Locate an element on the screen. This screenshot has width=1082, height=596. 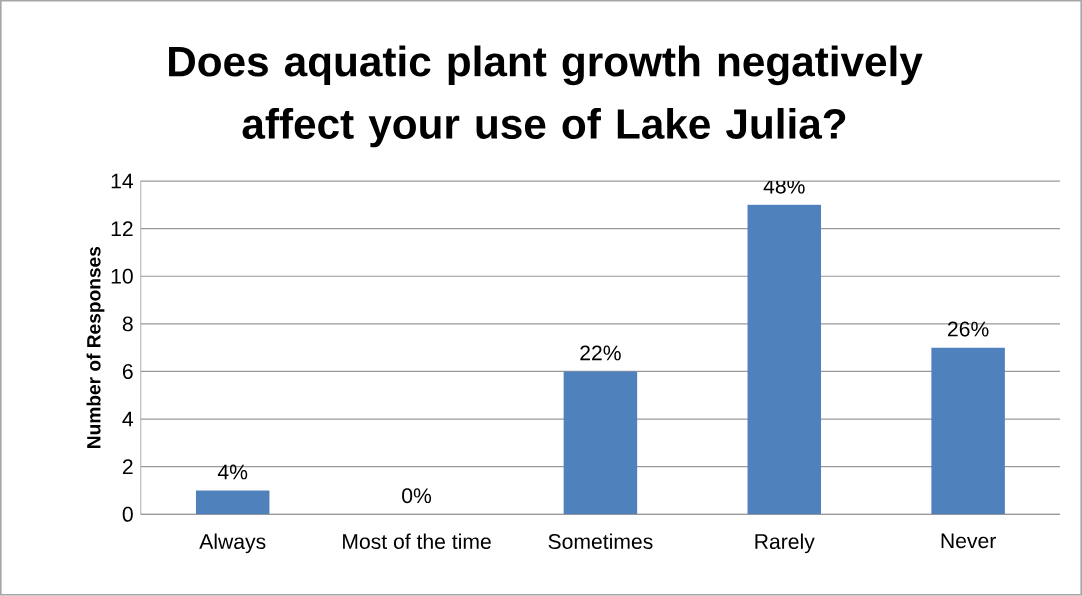
y-axis-title: Number of Responses is located at coordinates (95, 348).